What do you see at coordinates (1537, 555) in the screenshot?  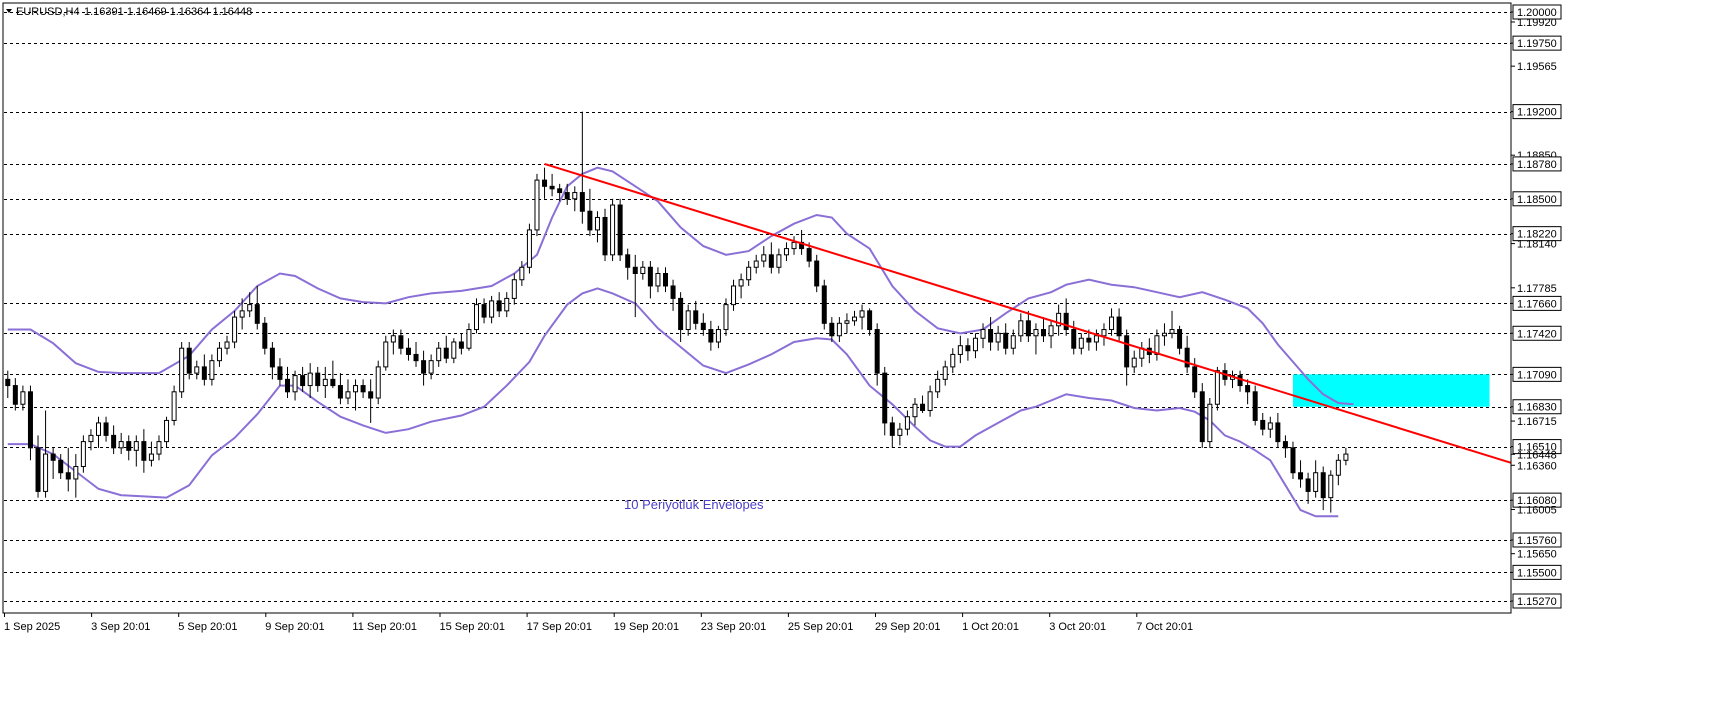 I see `price-tick-label: 1.15650` at bounding box center [1537, 555].